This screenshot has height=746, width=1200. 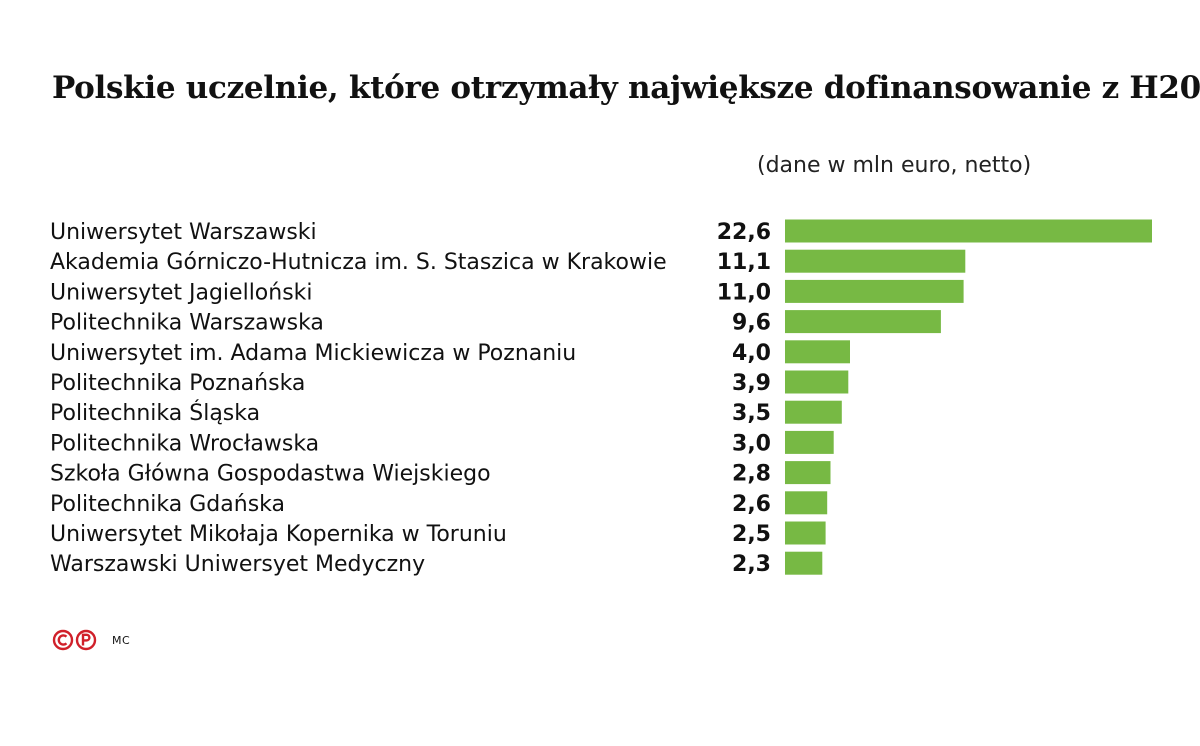 I want to click on category-label: Politechnika Poznańska, so click(x=177, y=383).